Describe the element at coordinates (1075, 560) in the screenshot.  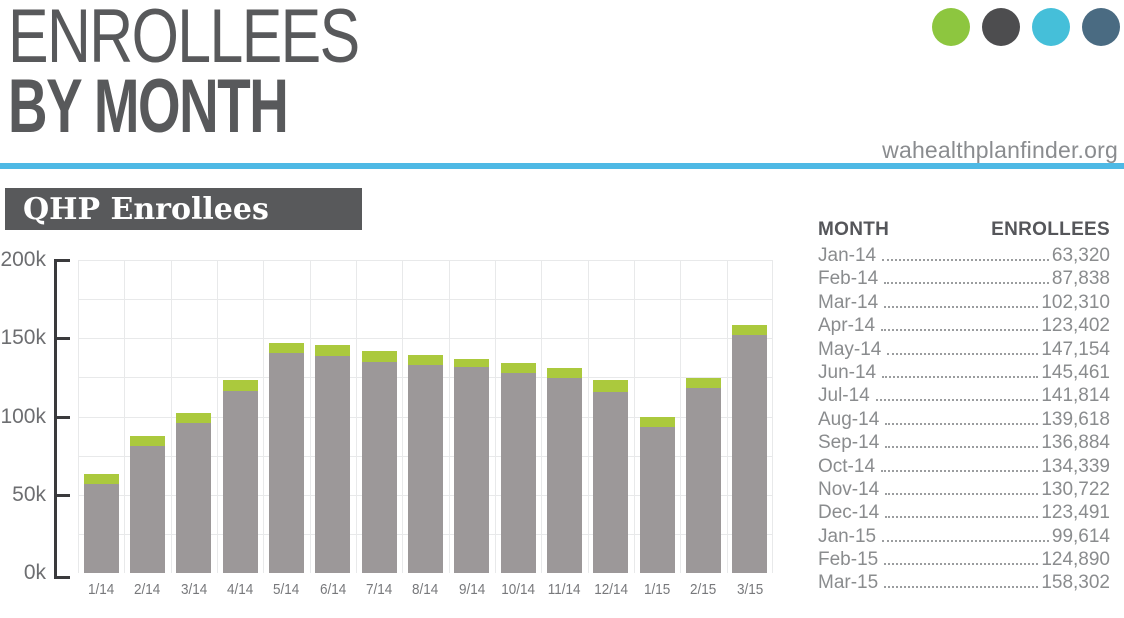
I see `table-cell-enrollees: 124,890` at that location.